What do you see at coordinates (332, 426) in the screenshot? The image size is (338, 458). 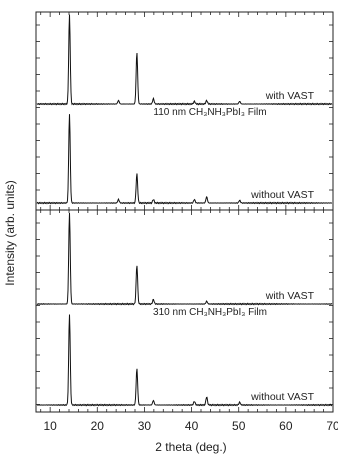 I see `x-tick-label: 70` at bounding box center [332, 426].